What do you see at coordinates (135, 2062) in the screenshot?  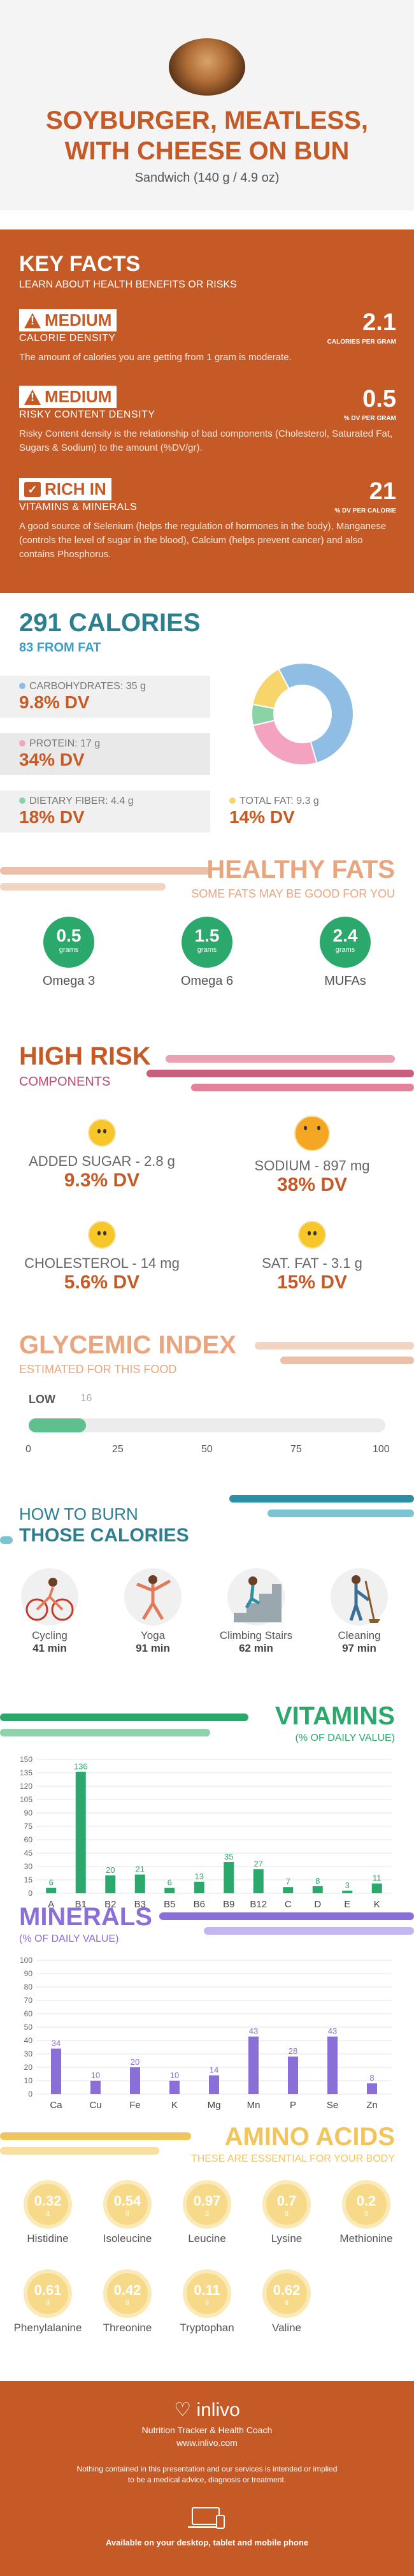 I see `bar-value-label: 20` at bounding box center [135, 2062].